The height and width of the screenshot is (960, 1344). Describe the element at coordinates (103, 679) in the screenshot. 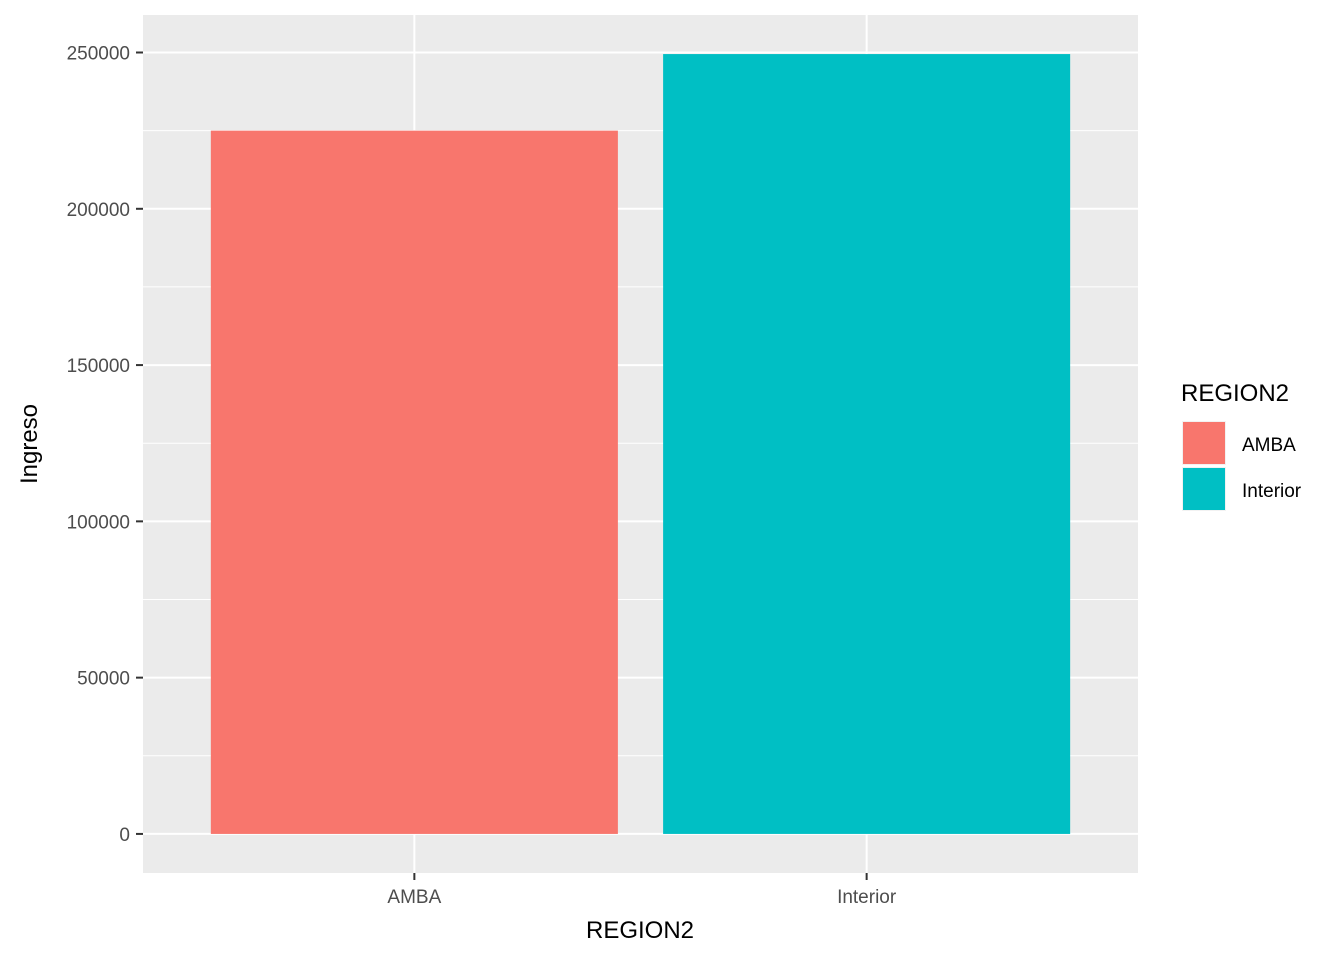

I see `y-tick-label: 50000` at that location.